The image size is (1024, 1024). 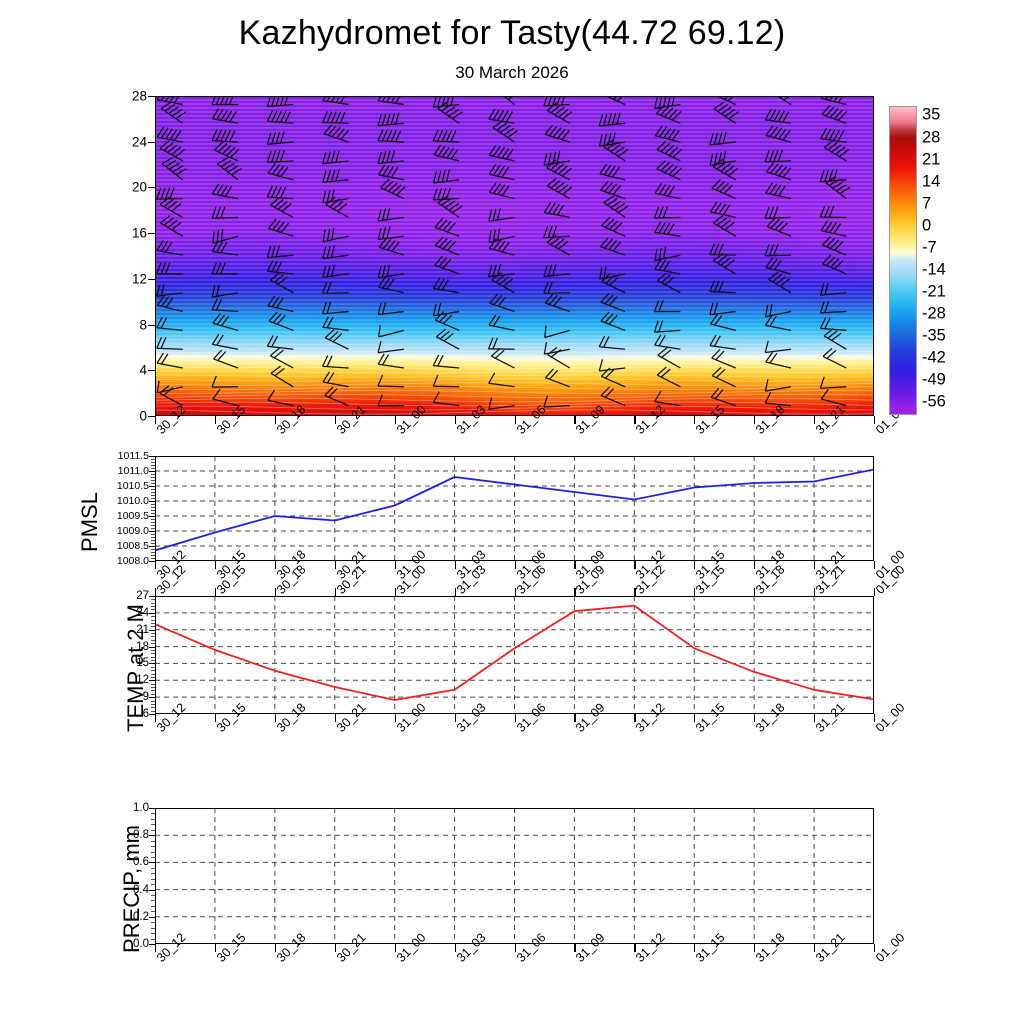 What do you see at coordinates (133, 471) in the screenshot?
I see `pmsl-ytick-label: 1011.0` at bounding box center [133, 471].